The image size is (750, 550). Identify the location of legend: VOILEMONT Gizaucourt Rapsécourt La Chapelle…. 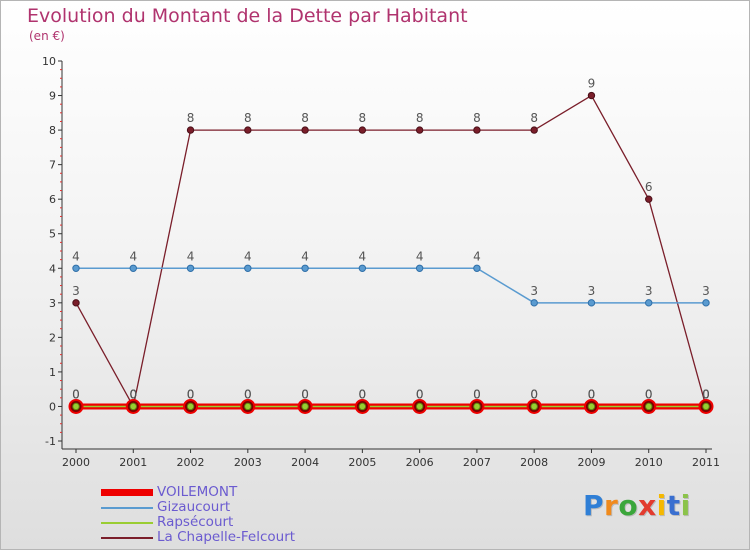
(231, 515).